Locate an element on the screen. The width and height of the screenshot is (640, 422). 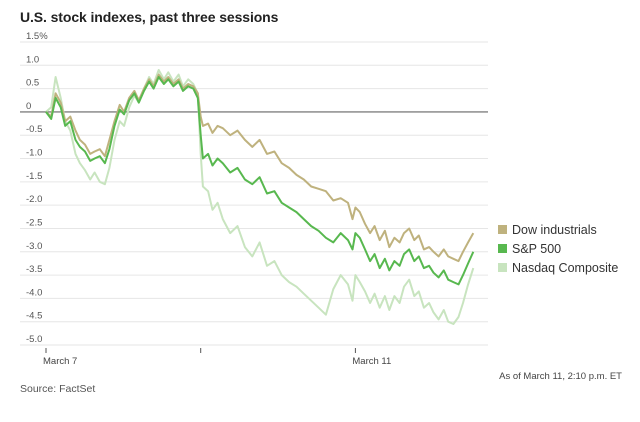
y-tick-label: -2.0 is located at coordinates (34, 199).